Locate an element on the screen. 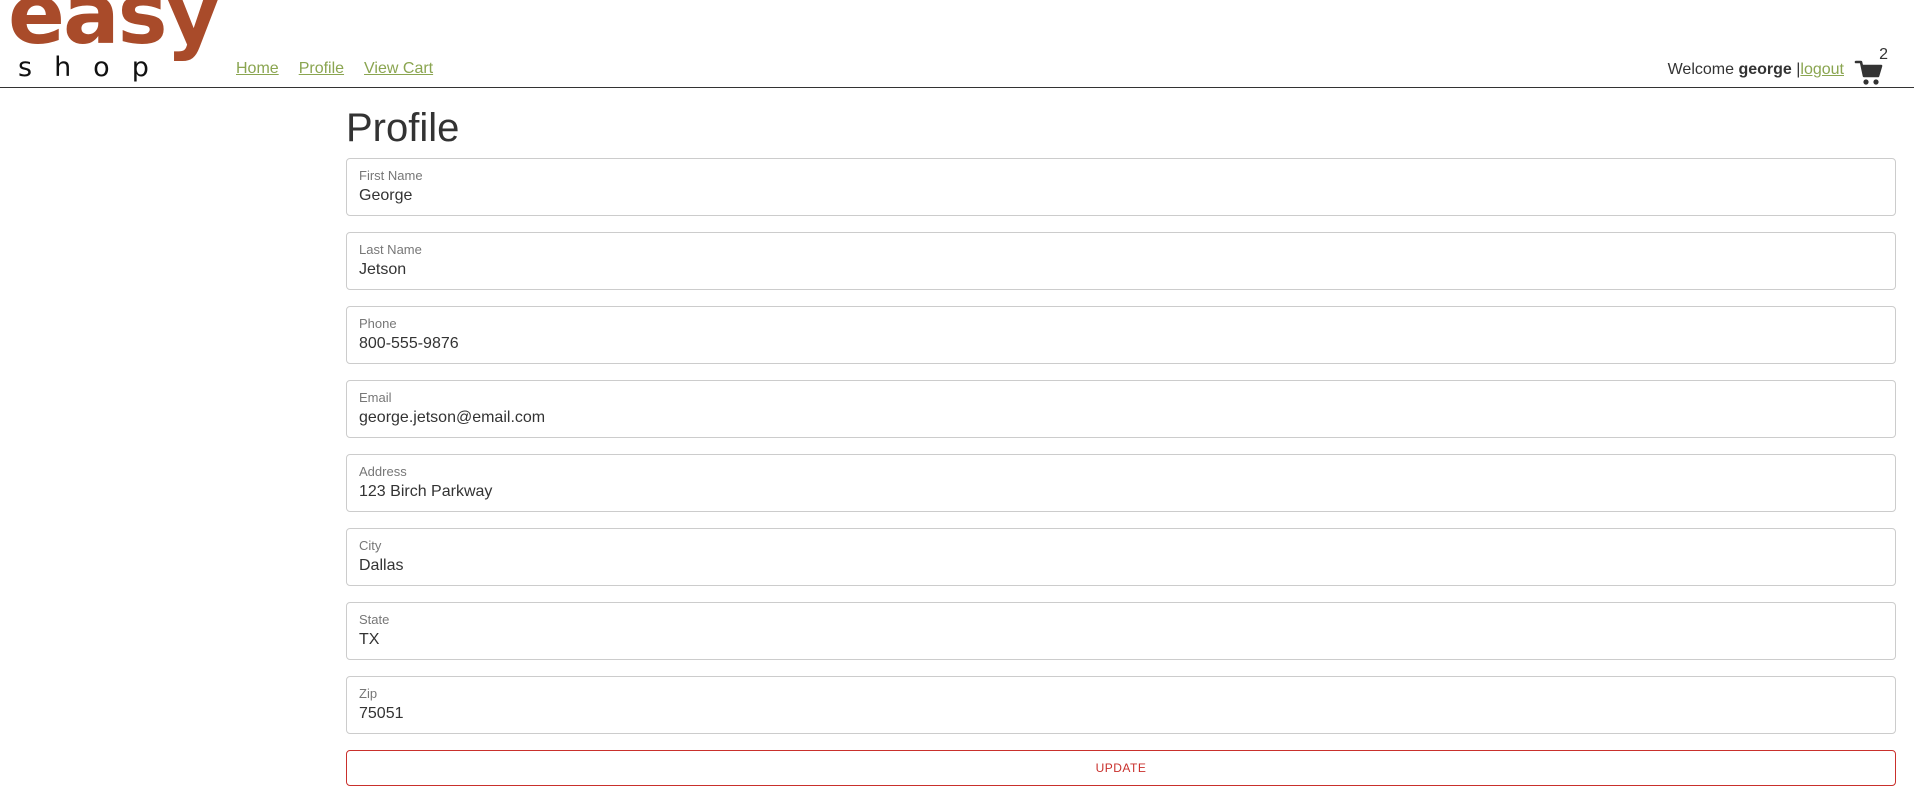 The height and width of the screenshot is (809, 1914). address-field: Address is located at coordinates (1121, 483).